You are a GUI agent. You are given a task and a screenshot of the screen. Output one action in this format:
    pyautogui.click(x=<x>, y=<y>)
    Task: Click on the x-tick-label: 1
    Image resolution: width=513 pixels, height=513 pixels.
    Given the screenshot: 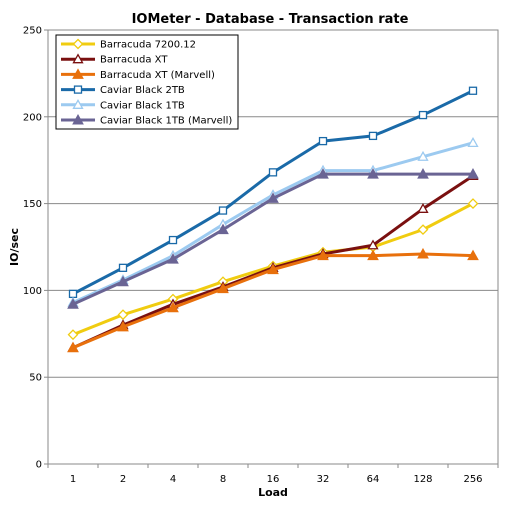 What is the action you would take?
    pyautogui.click(x=73, y=479)
    